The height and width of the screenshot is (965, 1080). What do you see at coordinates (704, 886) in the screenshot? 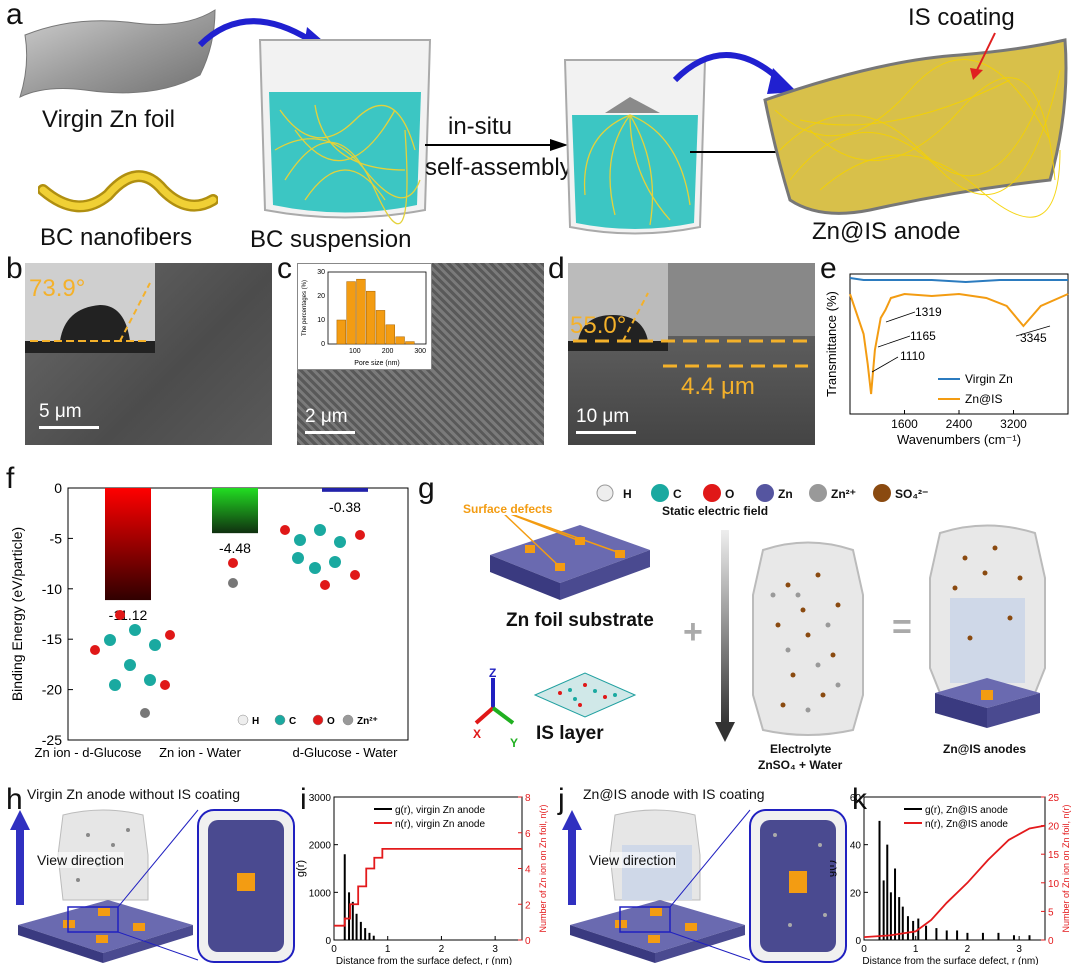
I see `panel-j-illustration` at bounding box center [704, 886].